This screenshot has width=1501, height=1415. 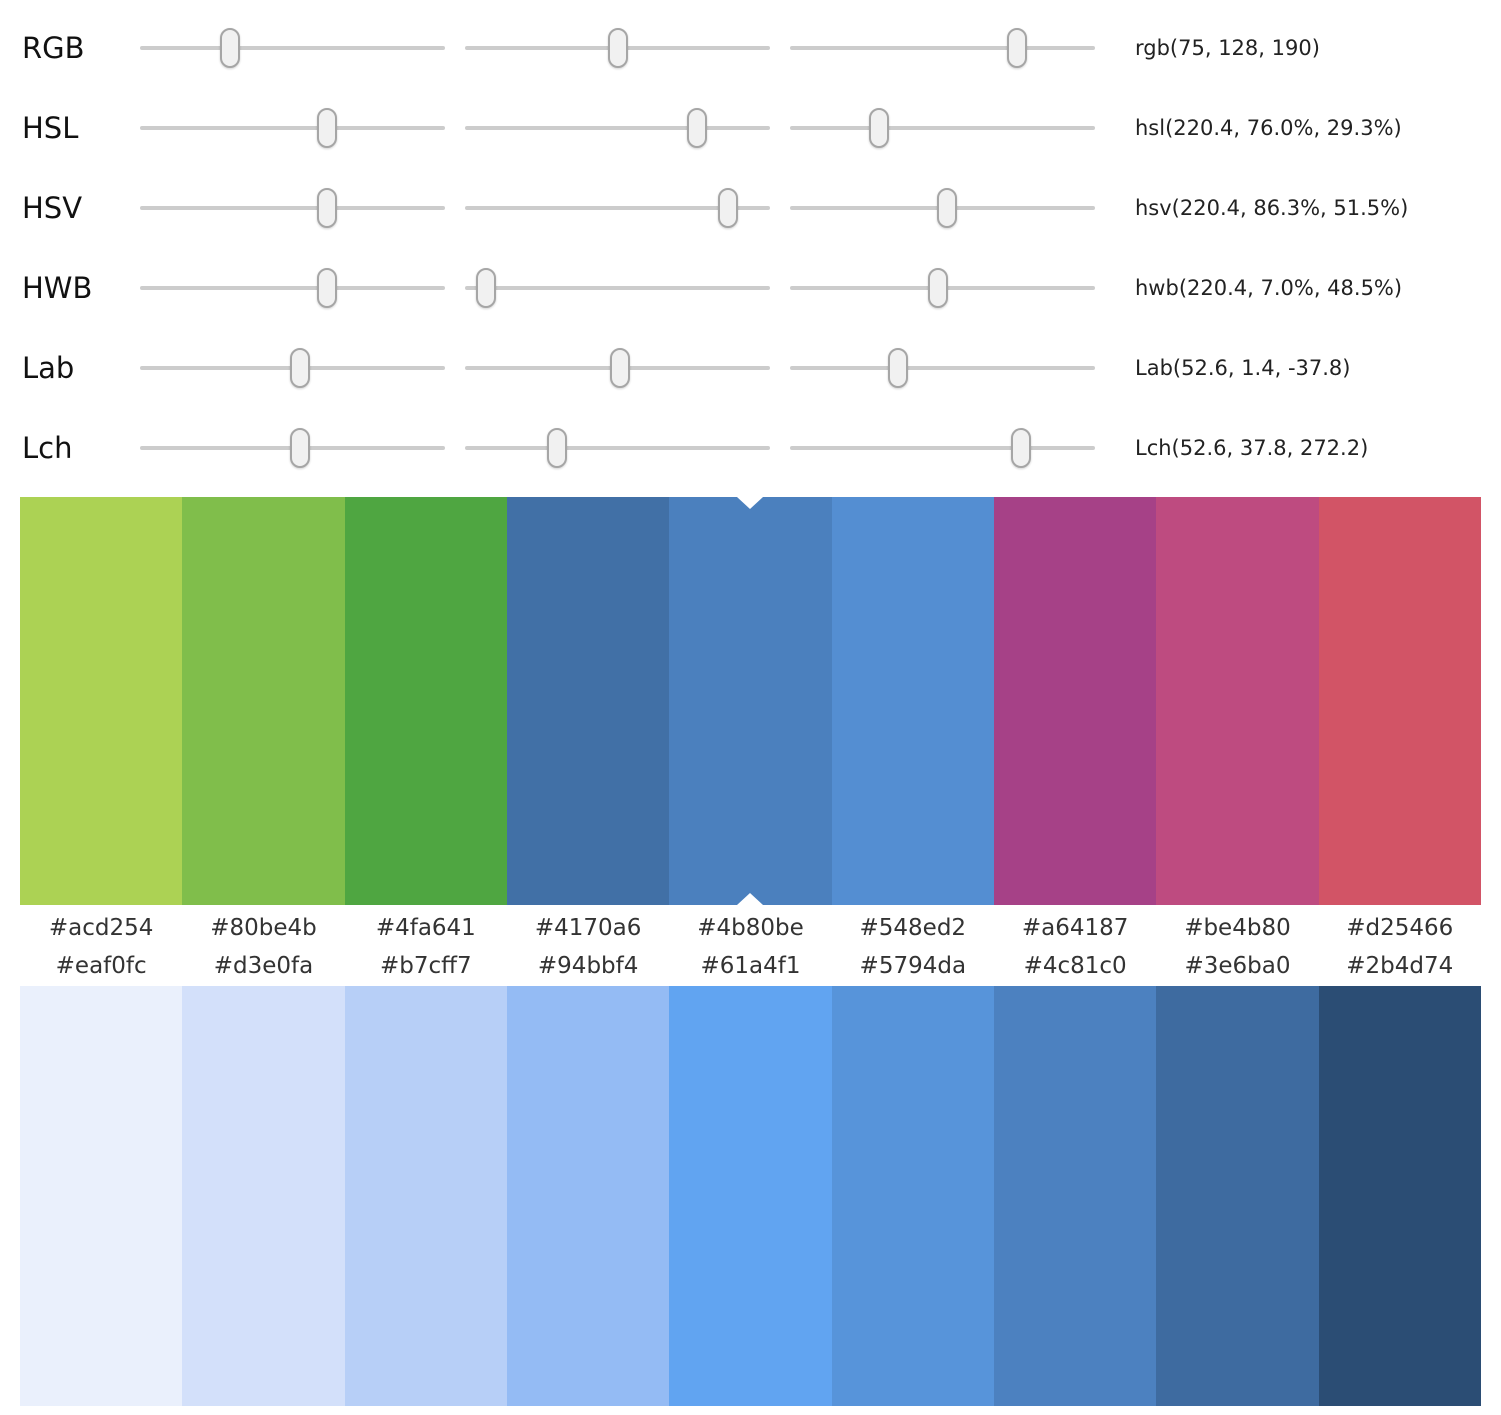 I want to click on slider-value: hwb(220.4, 7.0%, 48.5%), so click(x=1269, y=288).